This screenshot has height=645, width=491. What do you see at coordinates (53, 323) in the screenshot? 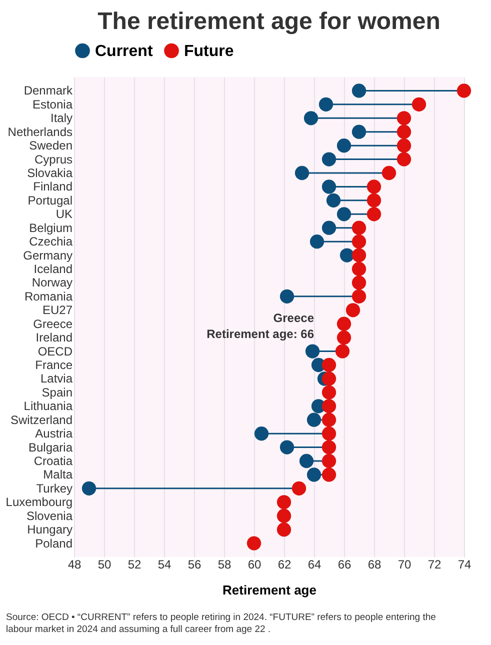
I see `y-tick-label: Greece` at bounding box center [53, 323].